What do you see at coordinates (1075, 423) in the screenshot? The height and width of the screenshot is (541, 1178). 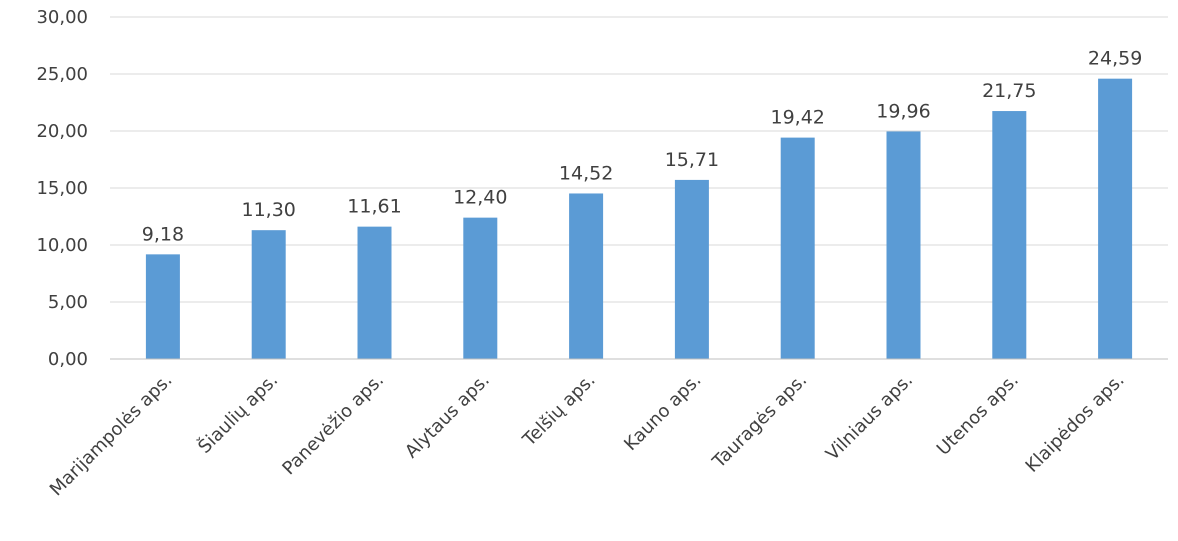 I see `category-label: Klaipėdos aps.` at bounding box center [1075, 423].